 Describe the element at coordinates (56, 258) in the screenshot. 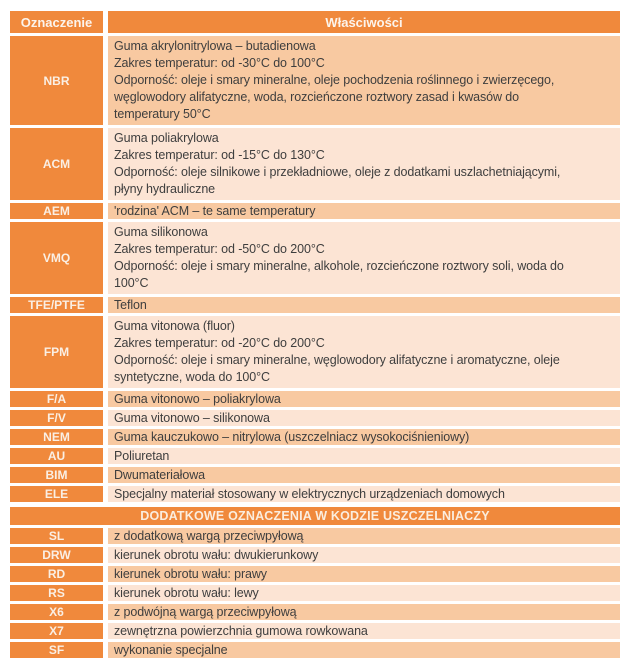

I see `material-code: VMQ` at that location.